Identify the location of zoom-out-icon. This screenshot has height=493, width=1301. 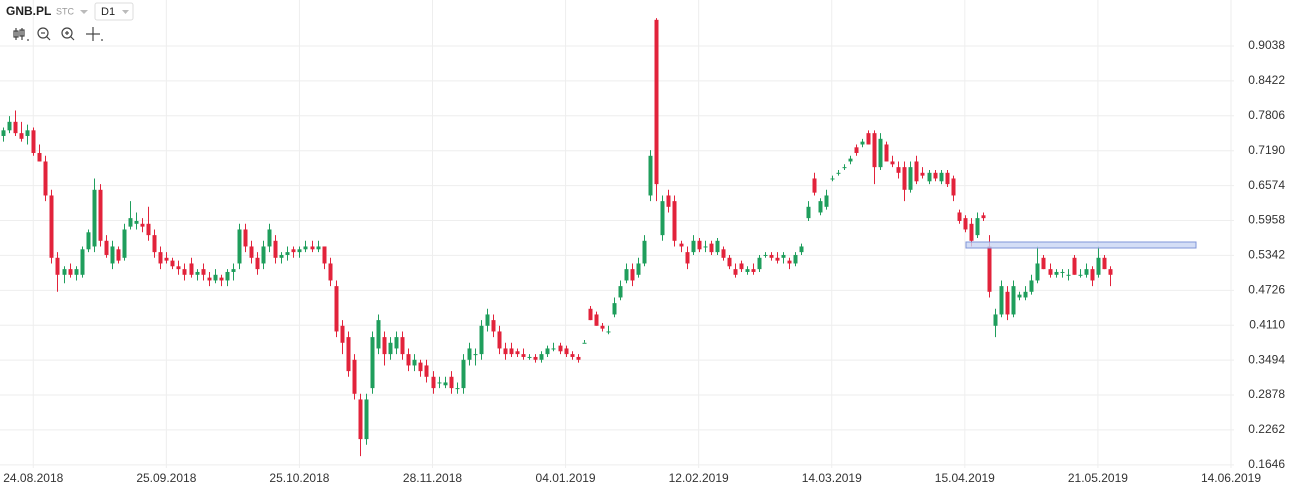
(44, 34).